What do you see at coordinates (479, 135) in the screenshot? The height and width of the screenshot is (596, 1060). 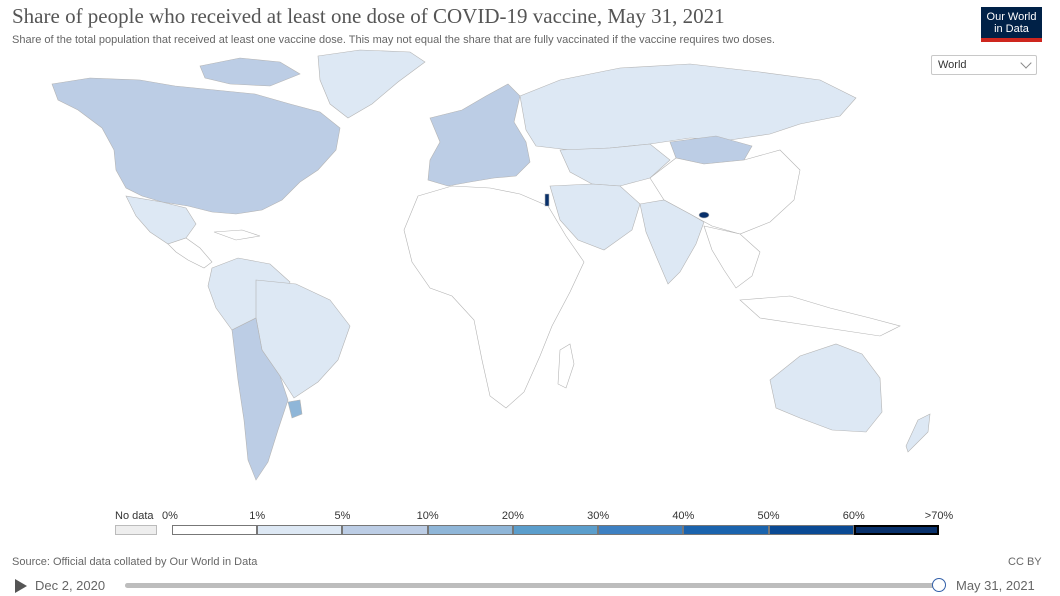 I see `region-europe` at bounding box center [479, 135].